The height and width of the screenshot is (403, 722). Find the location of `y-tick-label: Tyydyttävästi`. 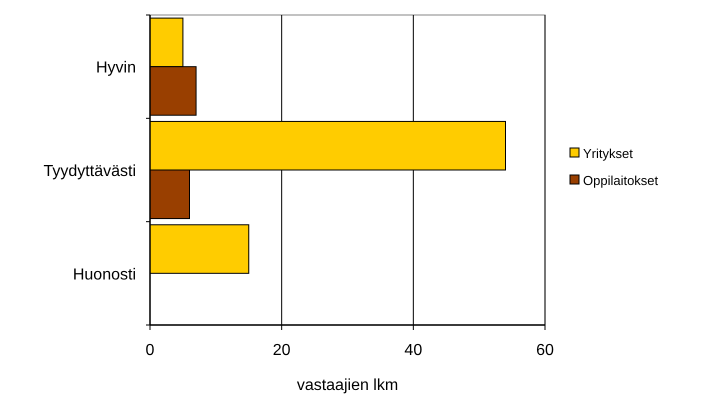

y-tick-label: Tyydyttävästi is located at coordinates (90, 171).